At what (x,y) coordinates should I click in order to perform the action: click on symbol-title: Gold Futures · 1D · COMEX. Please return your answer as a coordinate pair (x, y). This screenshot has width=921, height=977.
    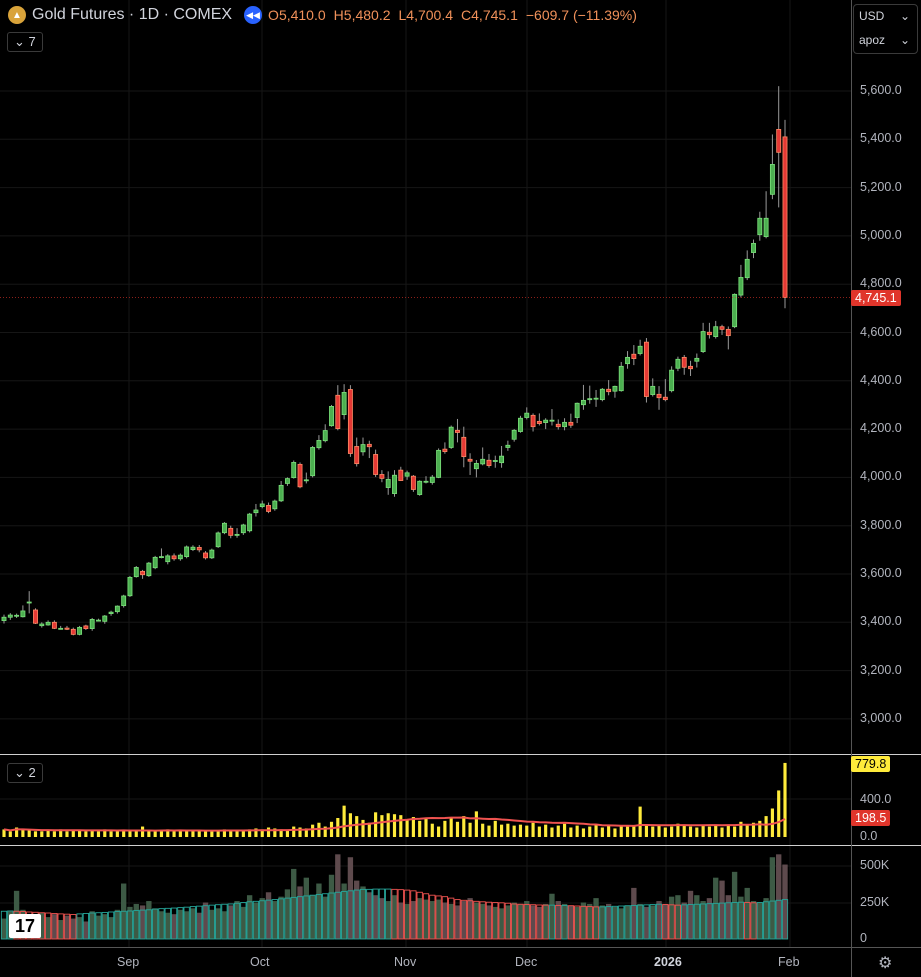
    Looking at the image, I should click on (132, 14).